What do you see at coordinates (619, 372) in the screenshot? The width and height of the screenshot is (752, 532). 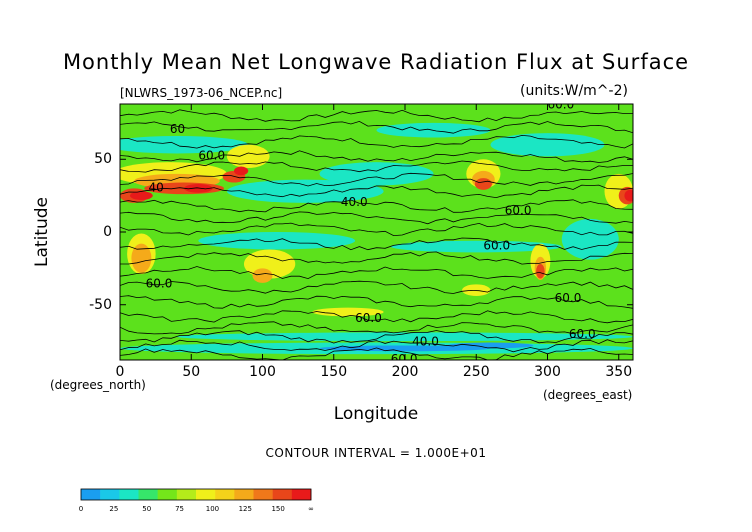 I see `x-tick-label-7: 350` at bounding box center [619, 372].